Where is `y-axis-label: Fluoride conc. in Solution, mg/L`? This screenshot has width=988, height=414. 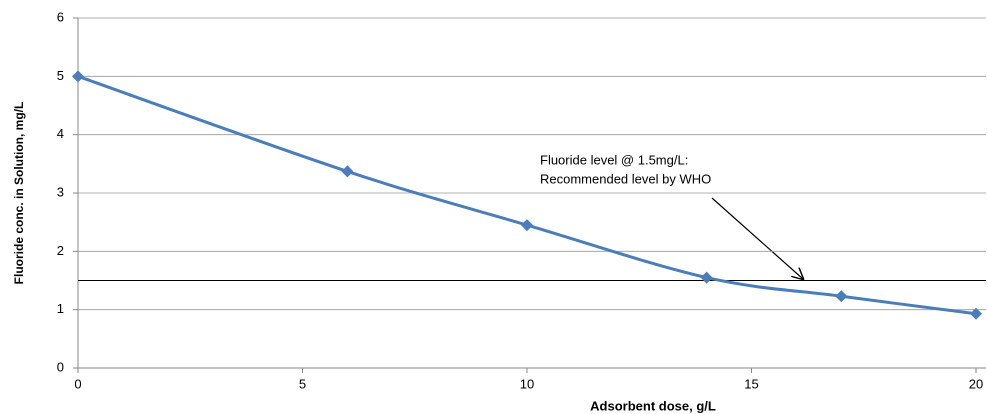 y-axis-label: Fluoride conc. in Solution, mg/L is located at coordinates (19, 193).